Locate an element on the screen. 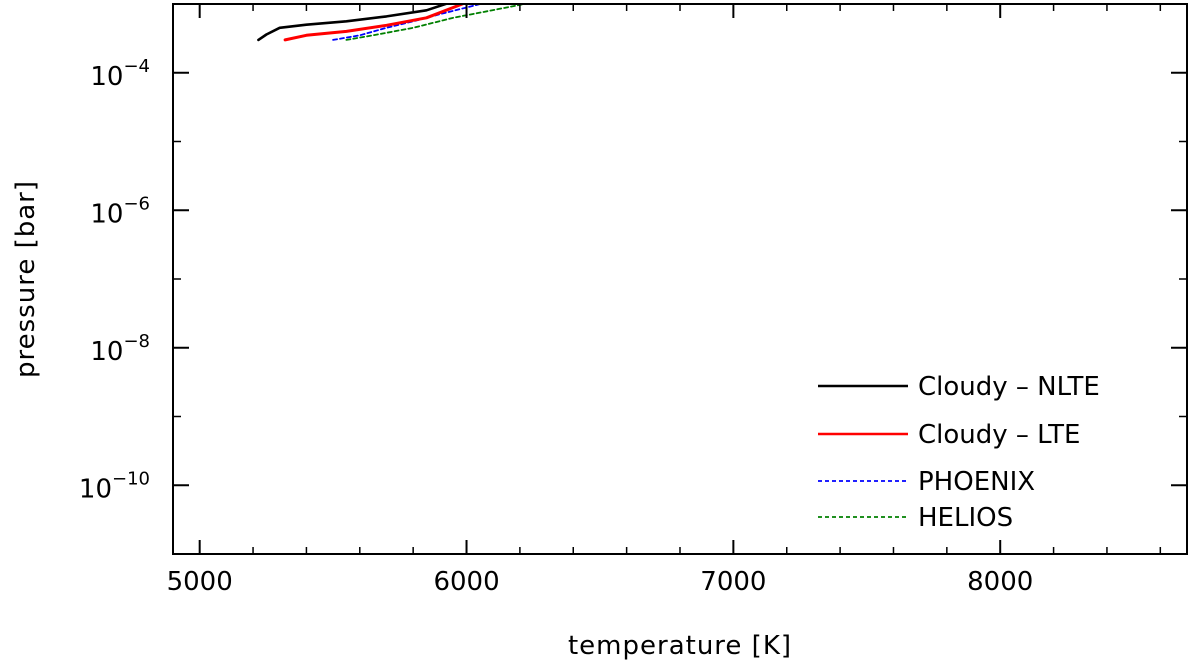 This screenshot has width=1200, height=670. series-line-cloudy-nlte is located at coordinates (353, 23).